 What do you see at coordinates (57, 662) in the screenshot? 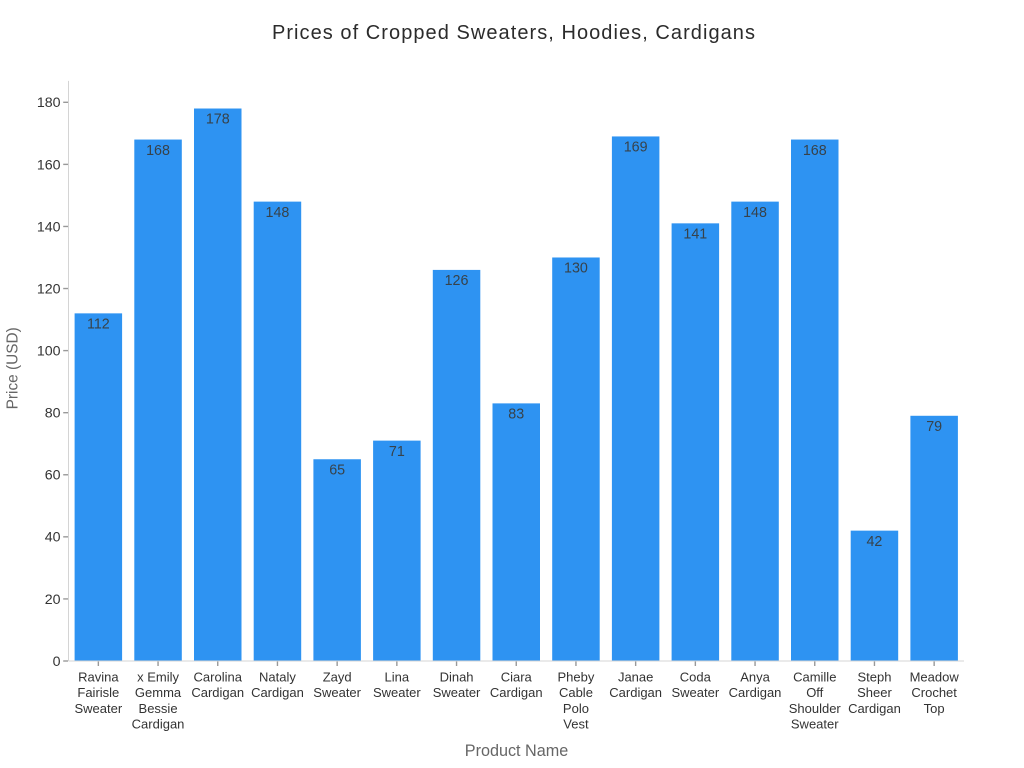
I see `svg-text: 0` at bounding box center [57, 662].